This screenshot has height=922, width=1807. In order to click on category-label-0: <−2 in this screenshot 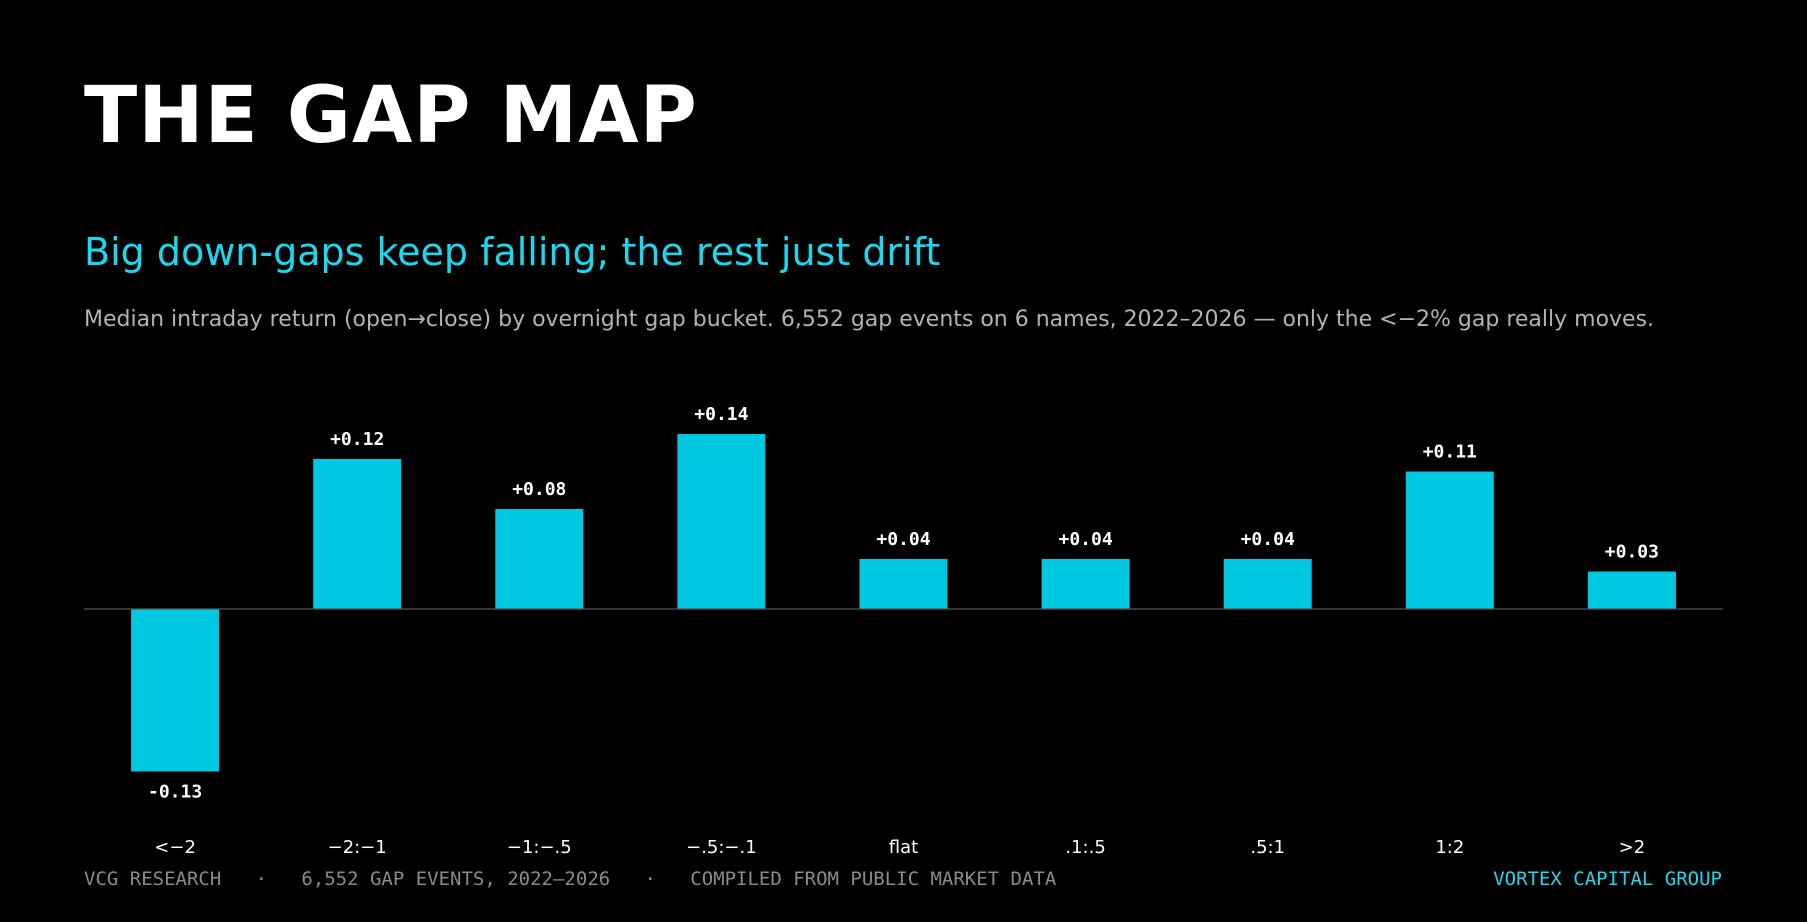, I will do `click(175, 847)`.